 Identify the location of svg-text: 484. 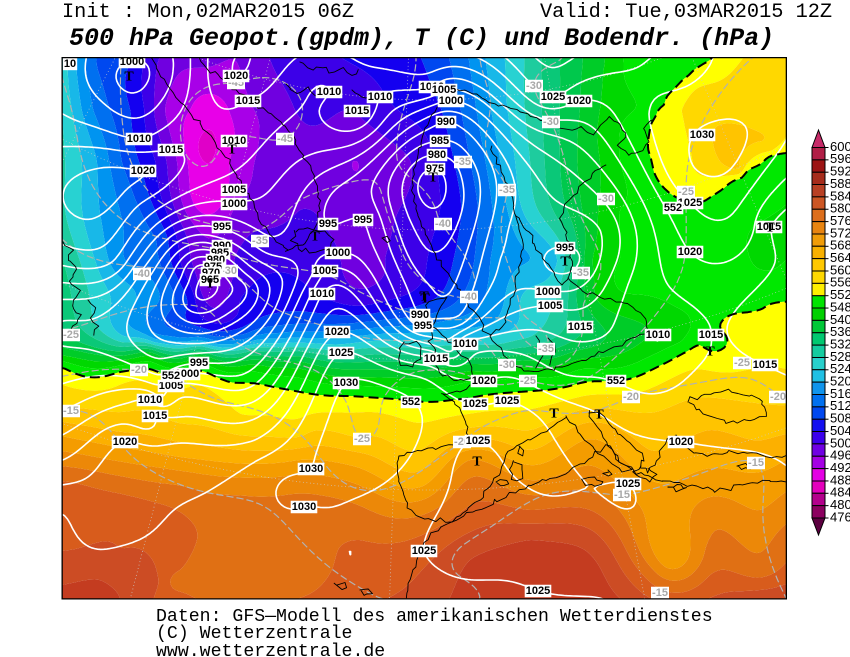
(840, 492).